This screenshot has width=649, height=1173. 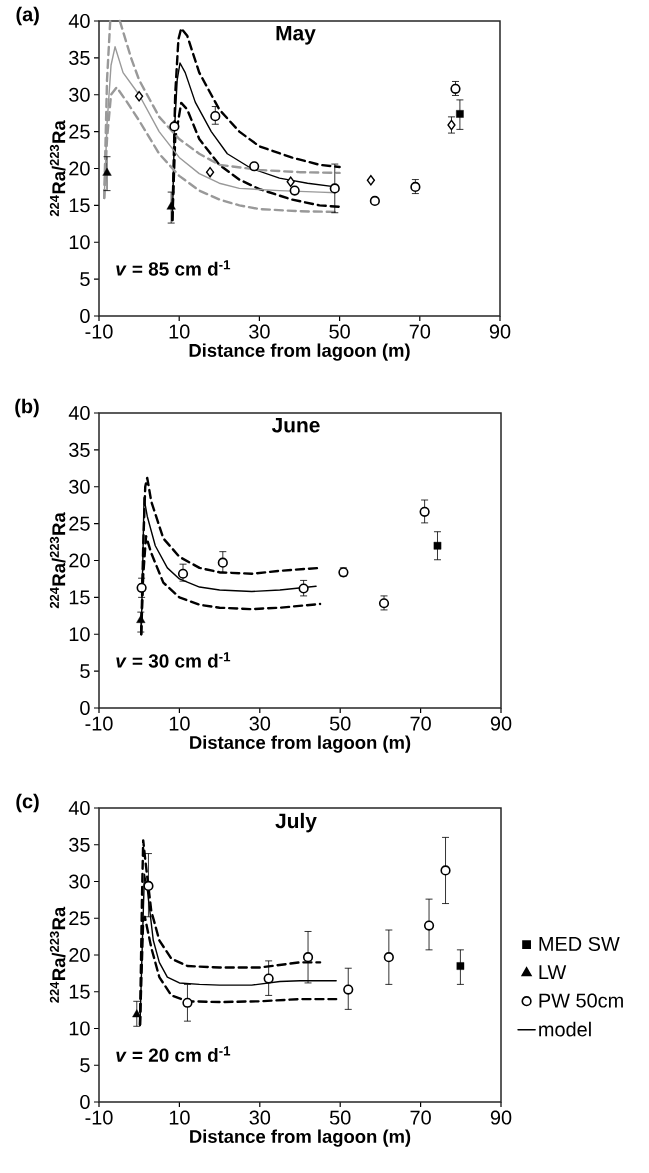 I want to click on legend-label: MED SW, so click(x=579, y=943).